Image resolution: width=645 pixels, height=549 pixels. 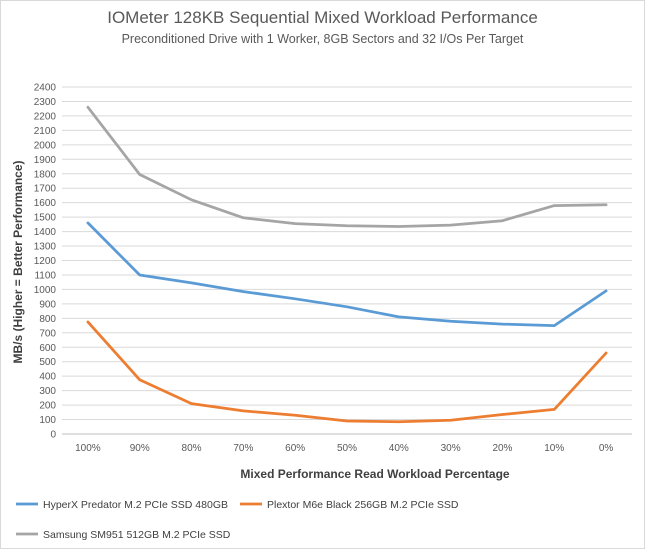 What do you see at coordinates (295, 448) in the screenshot?
I see `x-tick-label: 60%` at bounding box center [295, 448].